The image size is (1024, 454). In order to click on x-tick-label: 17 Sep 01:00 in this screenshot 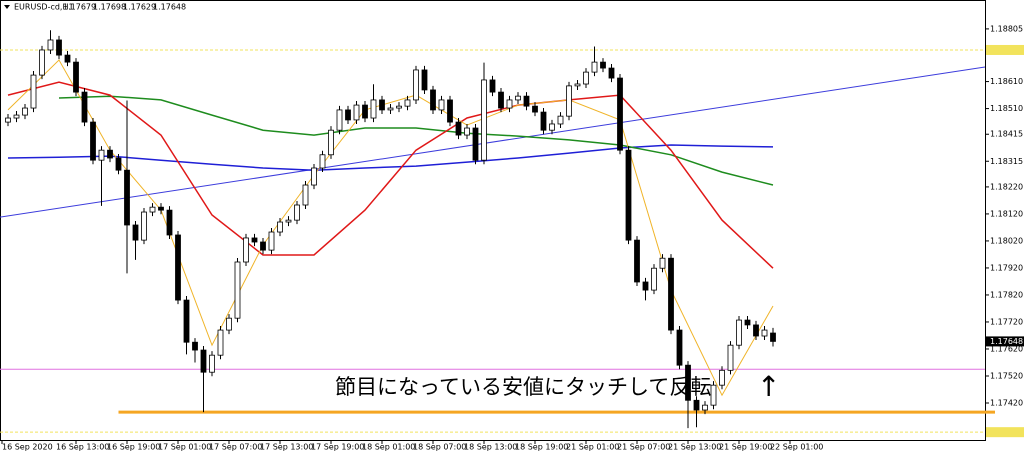, I will do `click(184, 447)`.